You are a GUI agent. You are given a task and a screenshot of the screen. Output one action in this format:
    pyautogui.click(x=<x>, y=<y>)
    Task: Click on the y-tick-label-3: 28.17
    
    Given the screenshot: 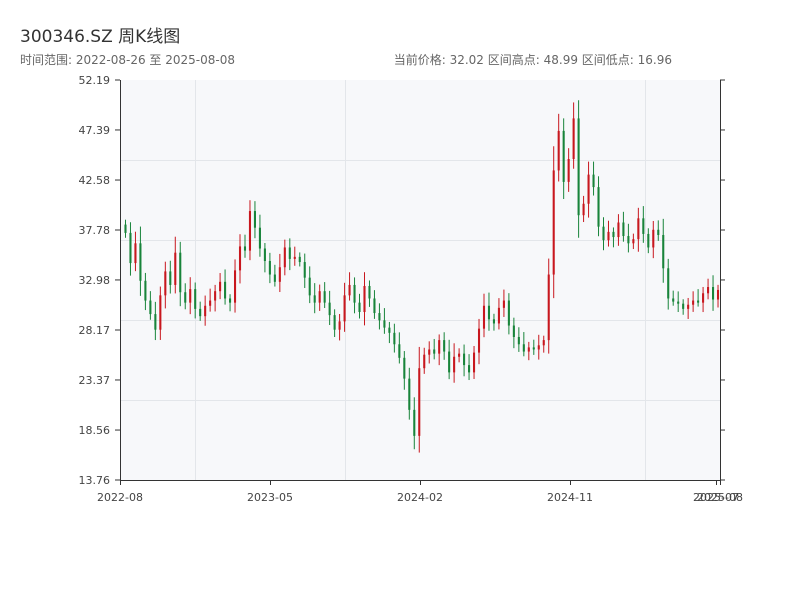 What is the action you would take?
    pyautogui.click(x=95, y=330)
    